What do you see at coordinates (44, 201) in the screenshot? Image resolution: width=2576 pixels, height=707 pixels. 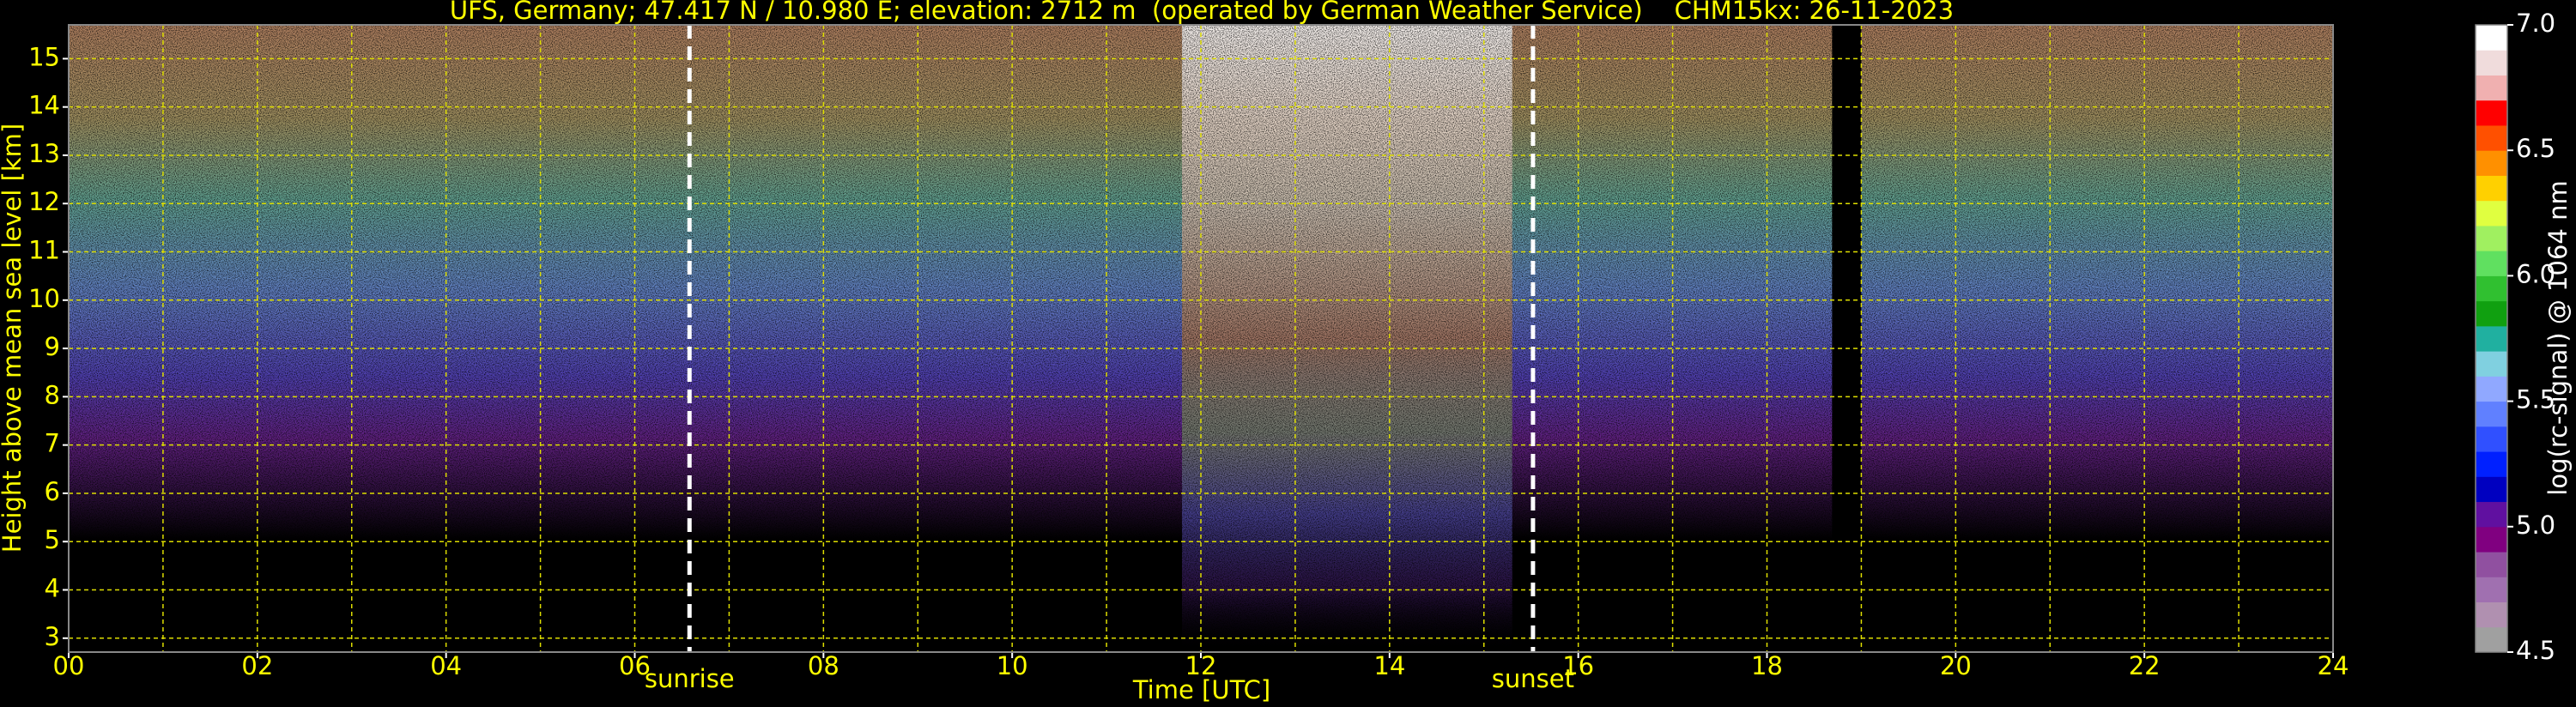 I see `y-tick-label: 12` at bounding box center [44, 201].